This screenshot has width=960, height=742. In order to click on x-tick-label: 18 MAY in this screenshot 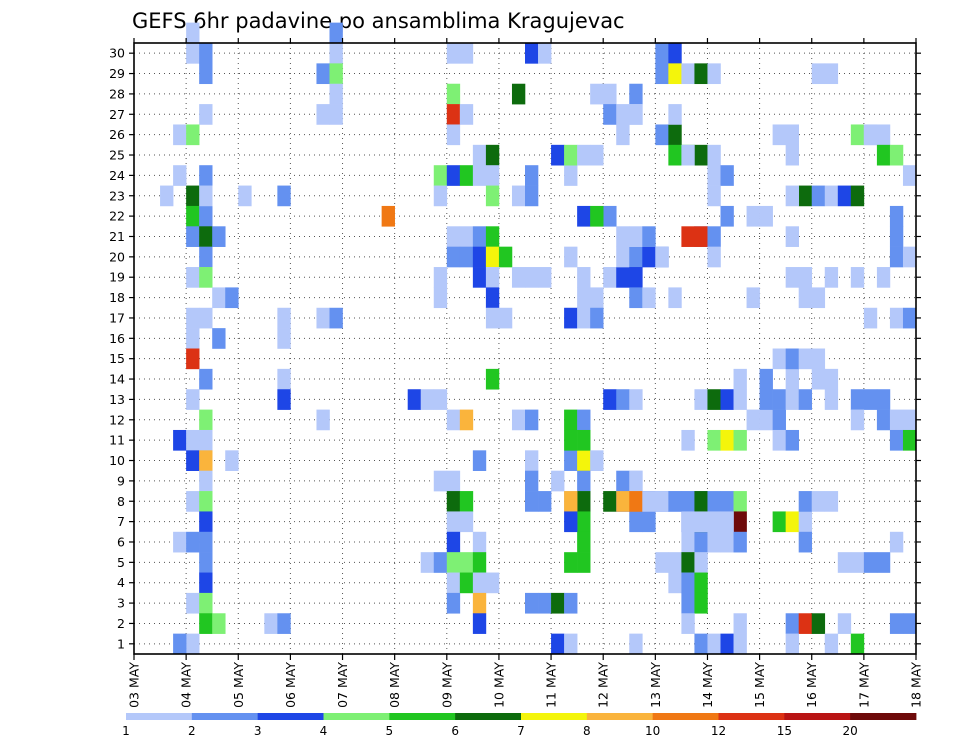, I will do `click(916, 685)`.